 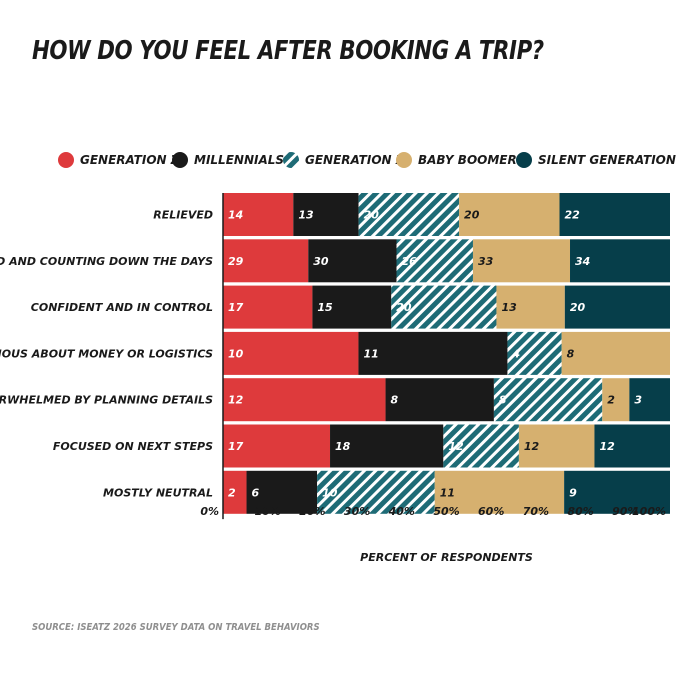 I want to click on x-tick-label: 40%, so click(x=401, y=511).